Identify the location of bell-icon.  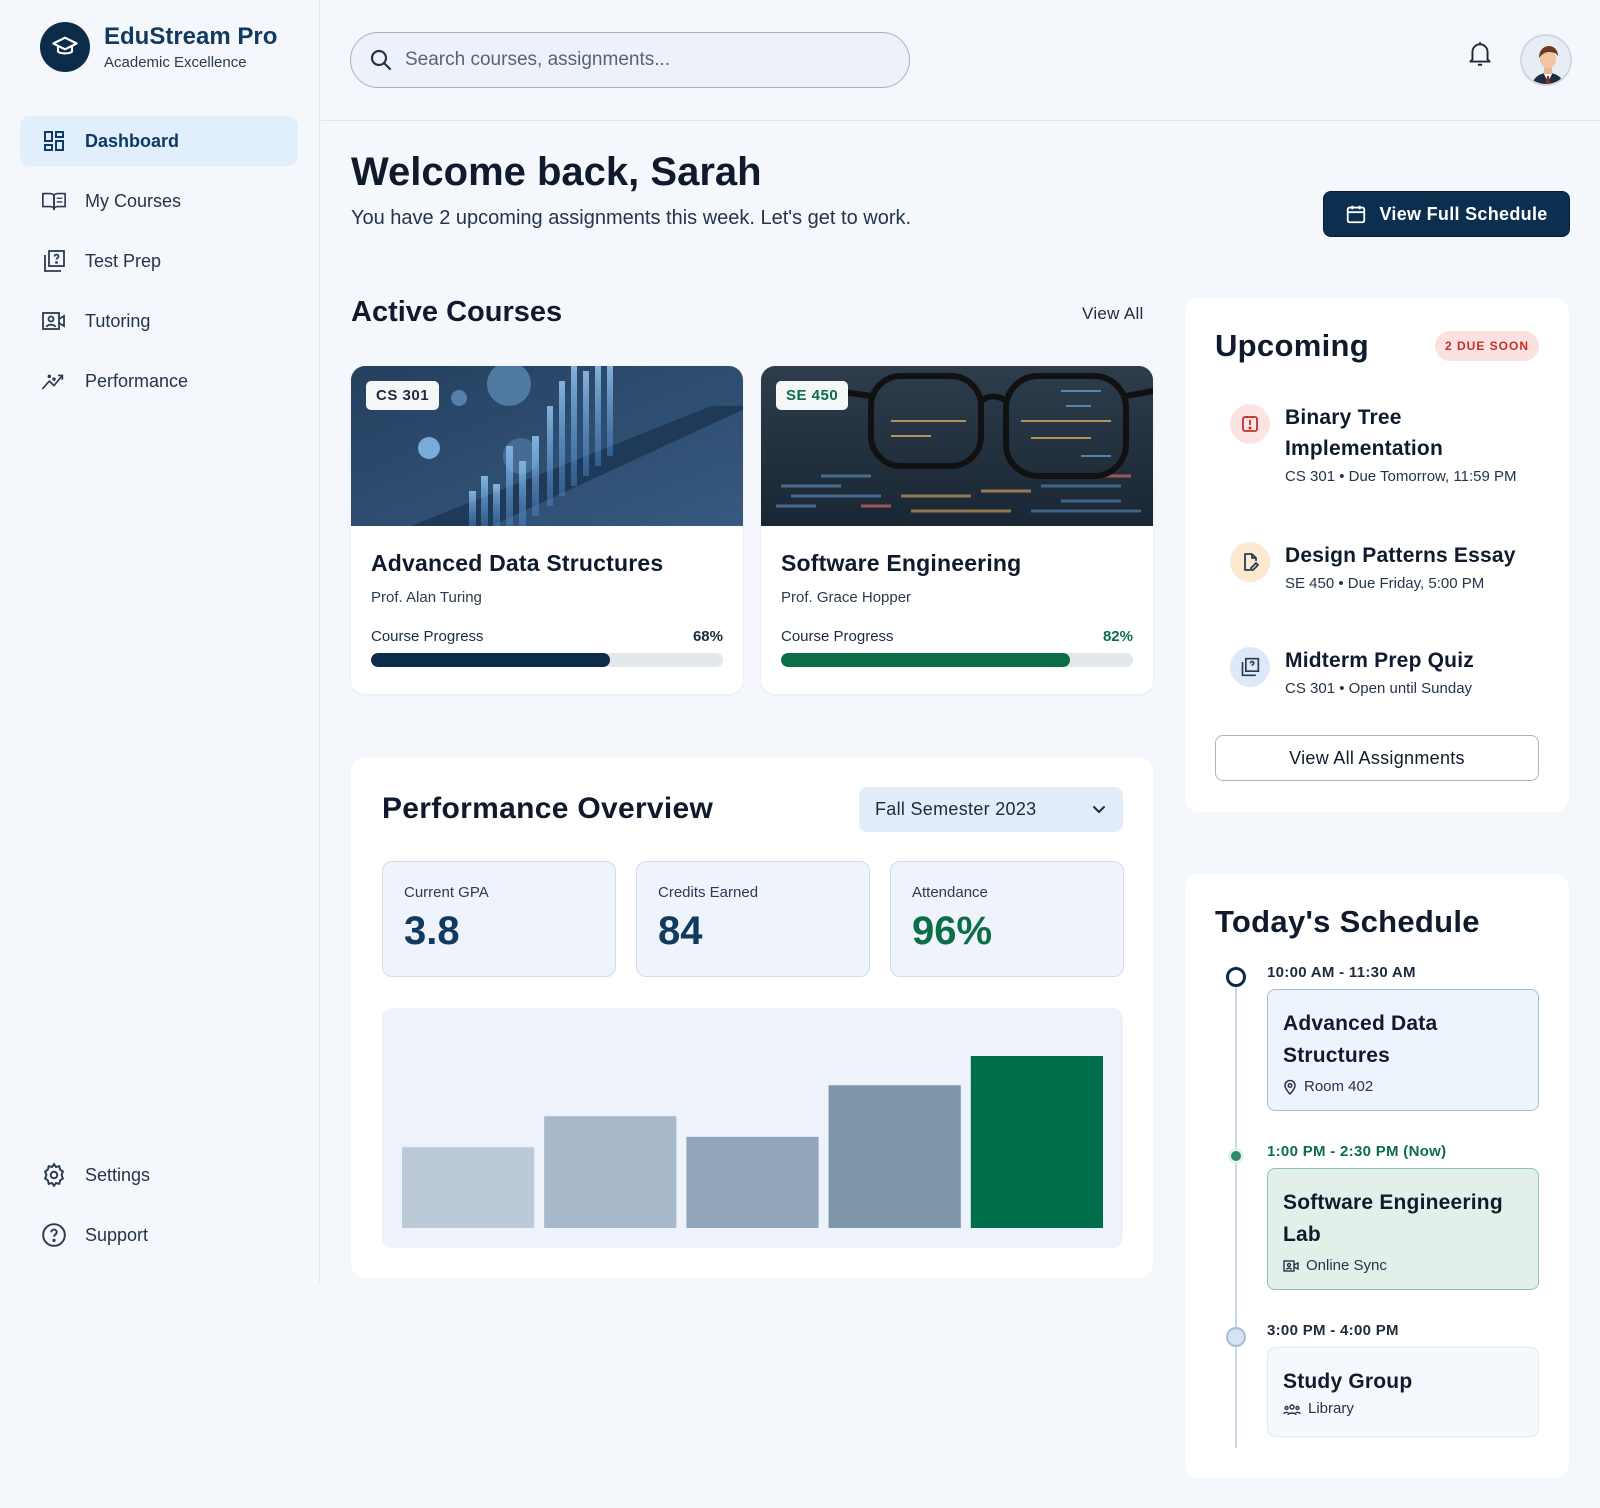
(1480, 54).